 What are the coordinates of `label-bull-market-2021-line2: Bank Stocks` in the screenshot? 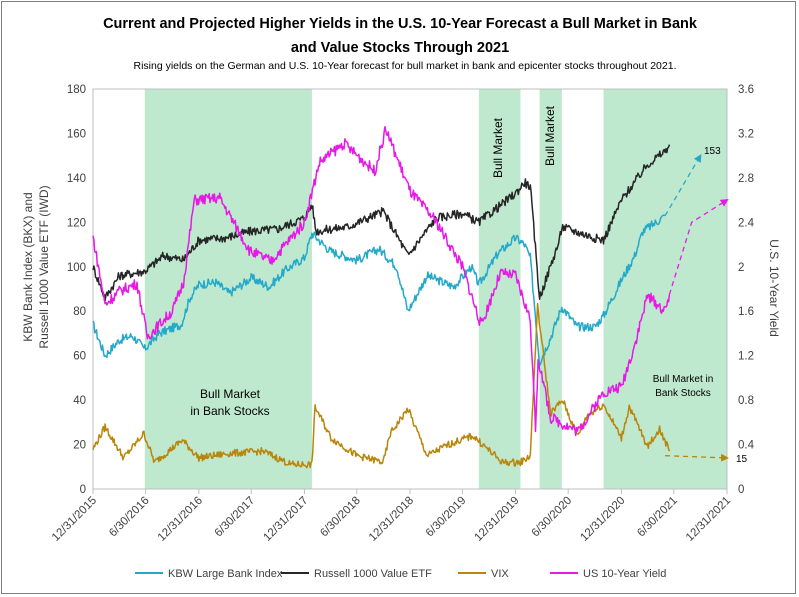 It's located at (683, 393).